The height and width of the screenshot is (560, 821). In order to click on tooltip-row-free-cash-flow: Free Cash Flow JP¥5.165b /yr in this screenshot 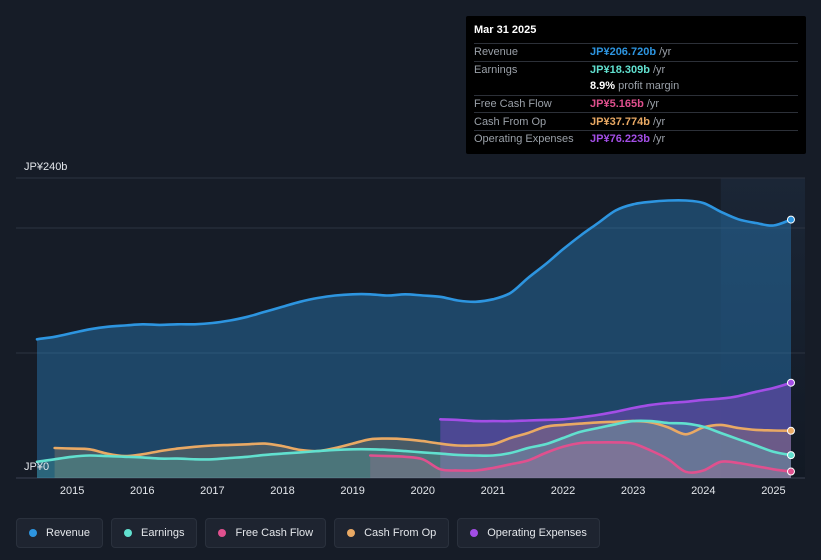, I will do `click(636, 103)`.